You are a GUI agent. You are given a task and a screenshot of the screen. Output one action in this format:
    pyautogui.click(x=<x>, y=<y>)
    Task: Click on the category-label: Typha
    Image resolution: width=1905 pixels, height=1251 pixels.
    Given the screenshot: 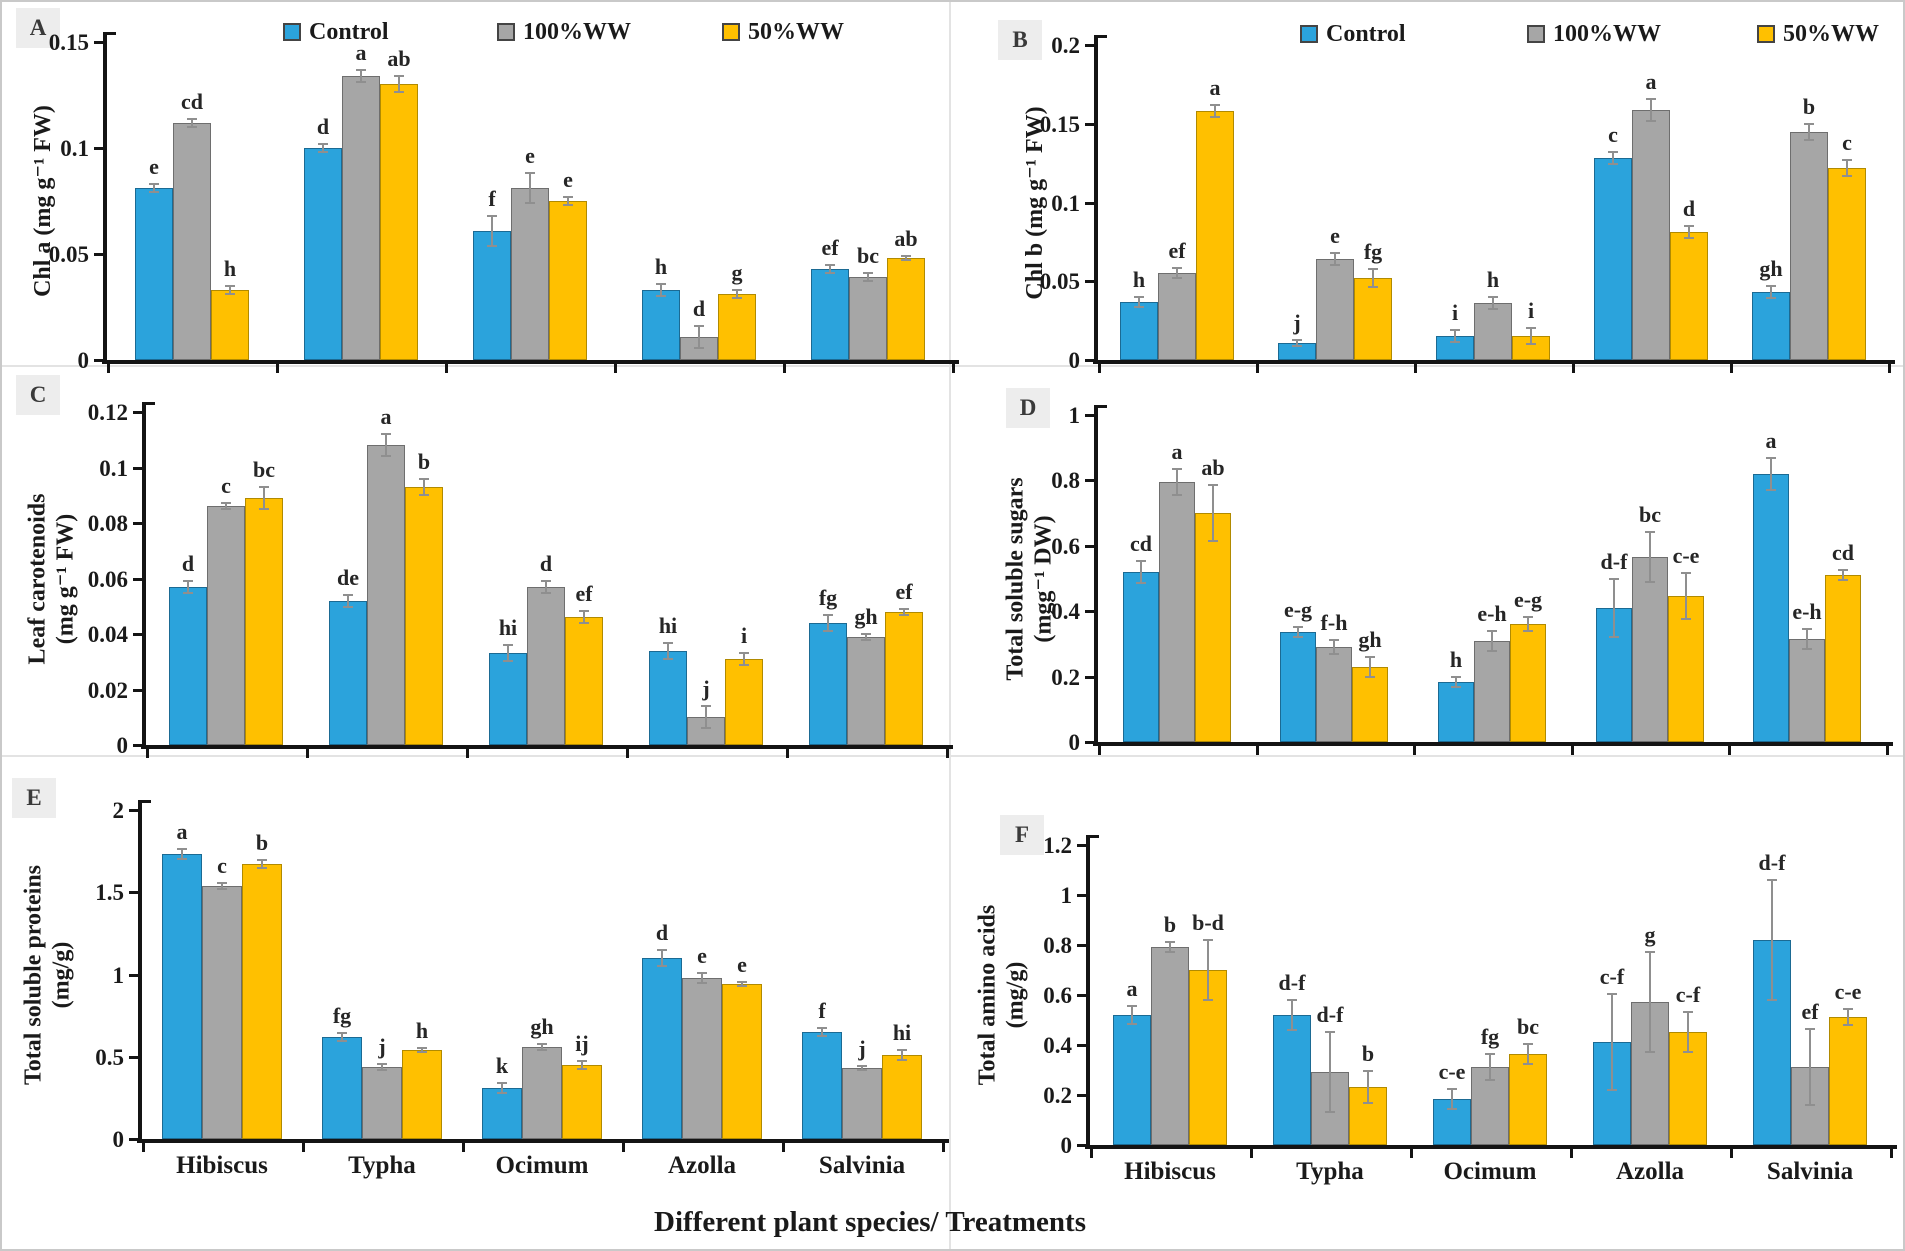 What is the action you would take?
    pyautogui.click(x=1330, y=1171)
    